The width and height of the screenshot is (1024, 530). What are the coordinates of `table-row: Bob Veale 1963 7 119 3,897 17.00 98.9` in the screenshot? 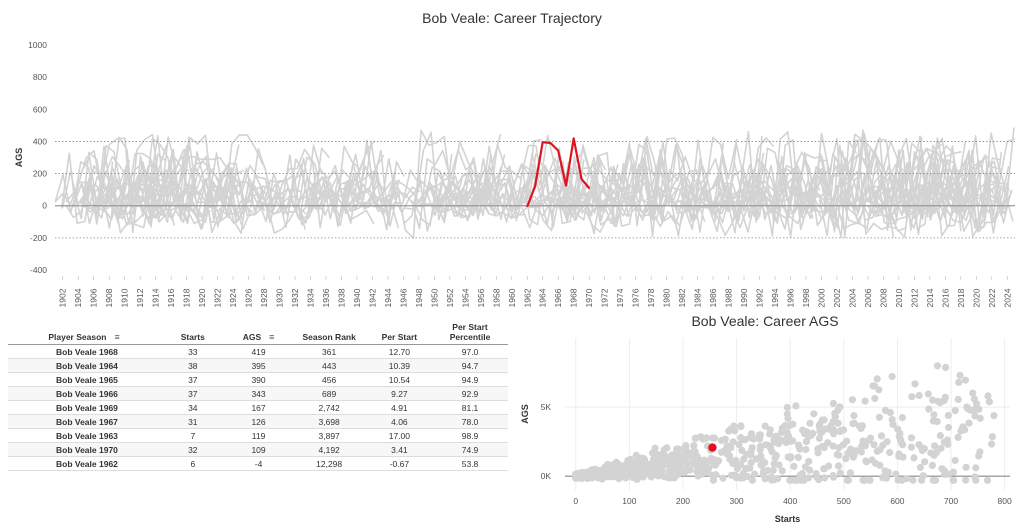 It's located at (258, 435).